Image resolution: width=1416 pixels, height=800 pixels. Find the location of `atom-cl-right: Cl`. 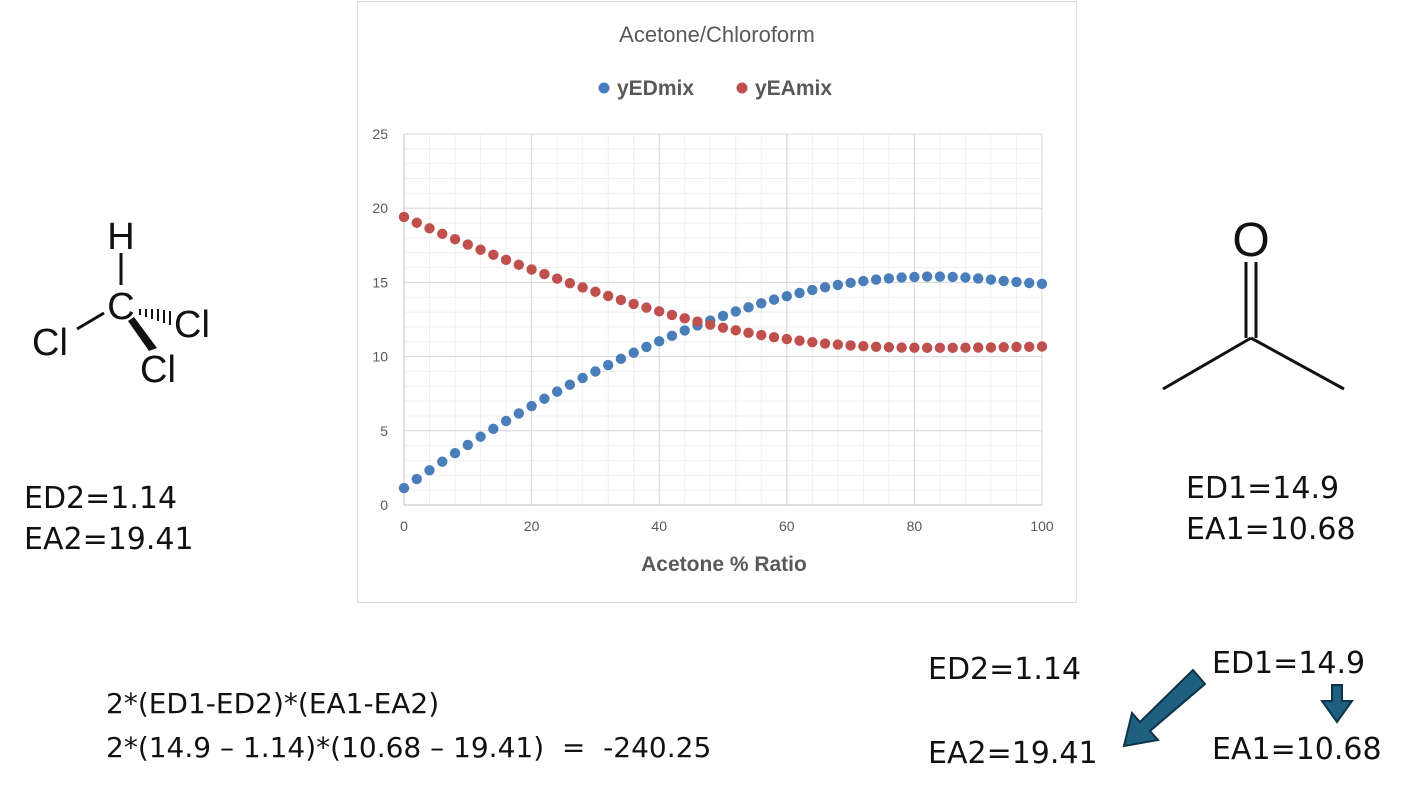

atom-cl-right: Cl is located at coordinates (192, 325).